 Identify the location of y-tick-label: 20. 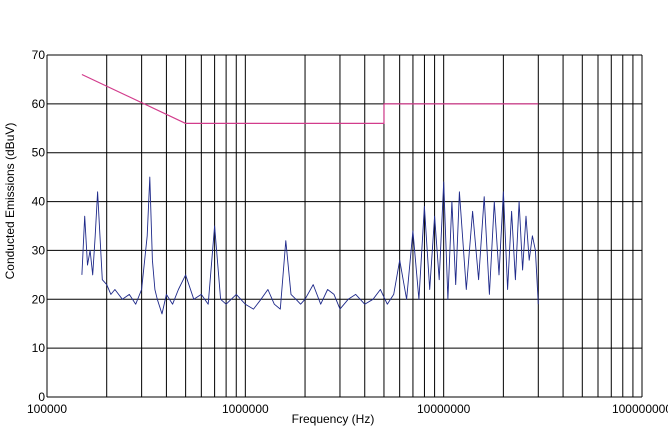
(39, 299).